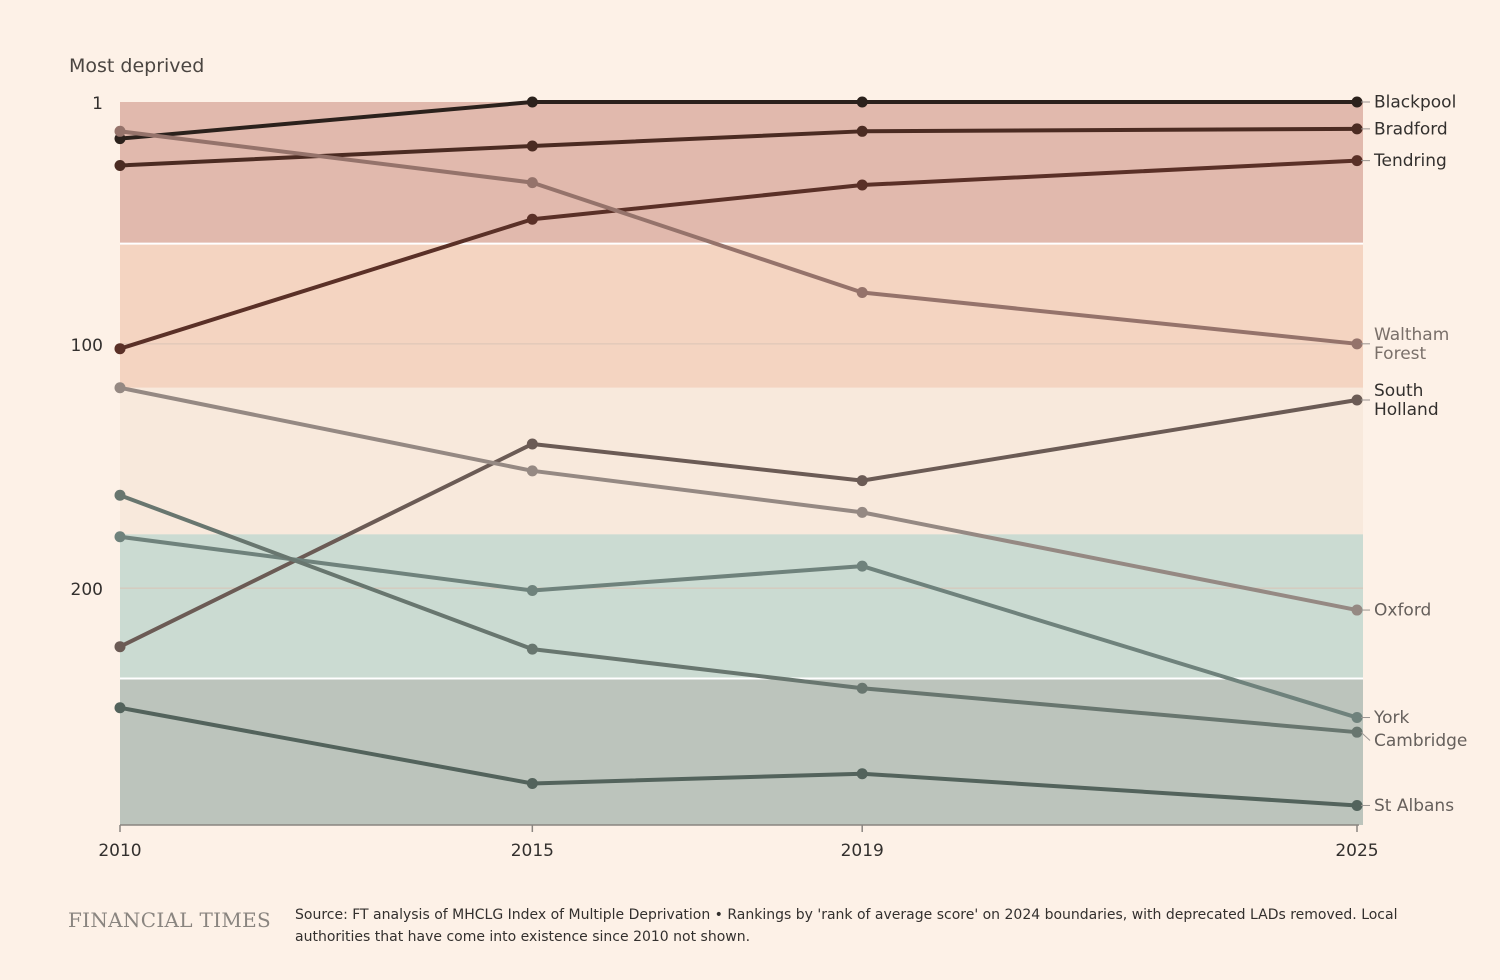 The image size is (1500, 980). Describe the element at coordinates (1356, 851) in the screenshot. I see `x-tick-label: 2025` at that location.